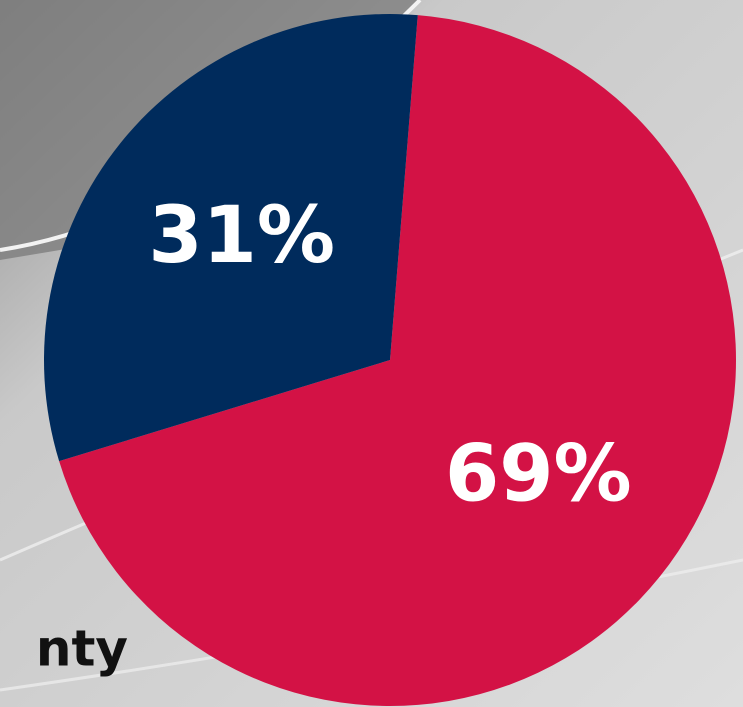  Describe the element at coordinates (82, 649) in the screenshot. I see `cropped-caption: nty` at that location.